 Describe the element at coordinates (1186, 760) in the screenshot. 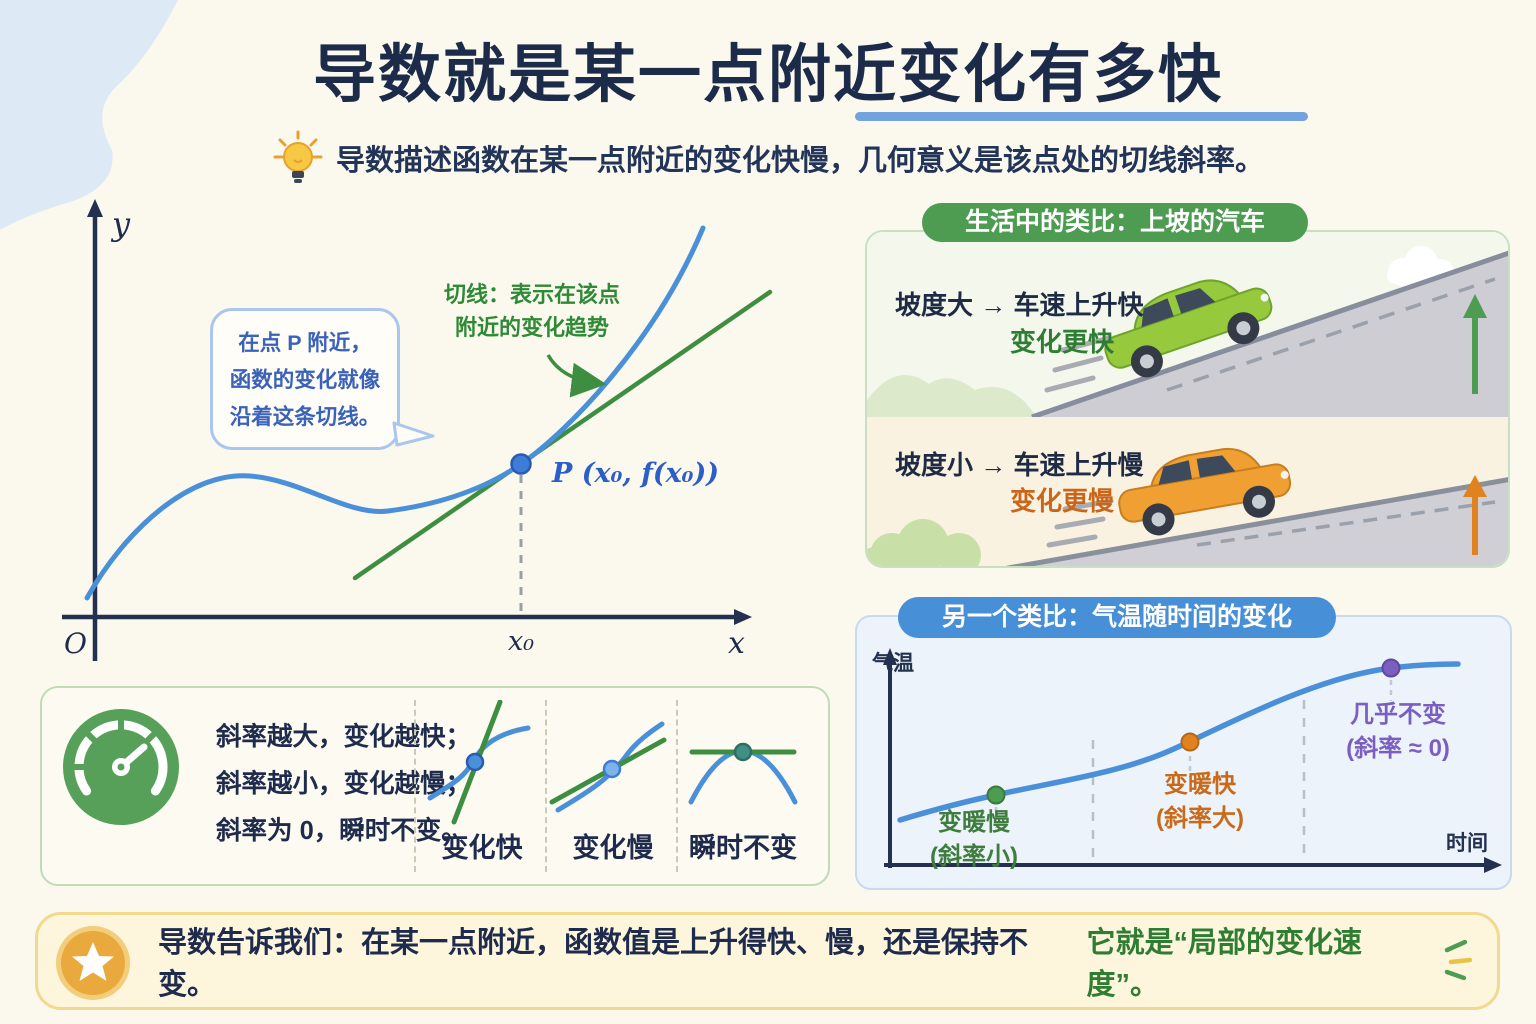

I see `temperature-chart: 气温 时间` at that location.